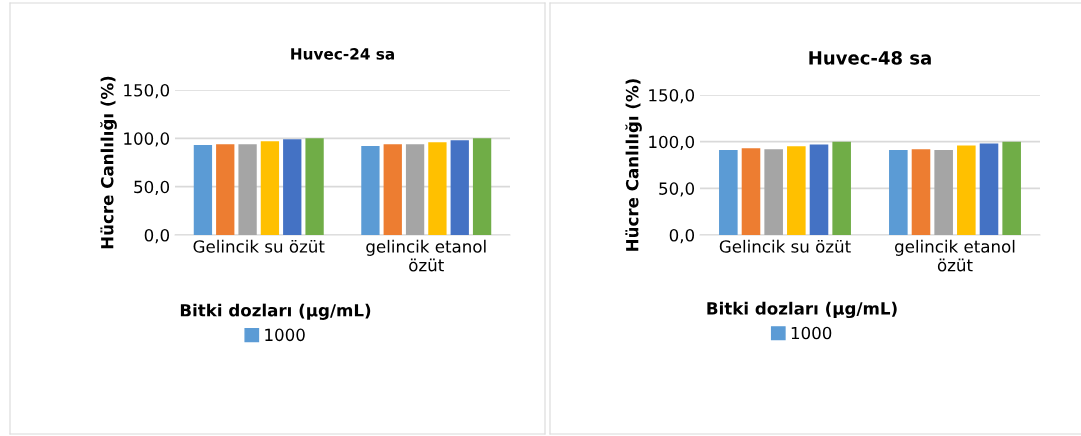 The image size is (1081, 436). I want to click on chart-title: Huvec-48 sa, so click(870, 58).